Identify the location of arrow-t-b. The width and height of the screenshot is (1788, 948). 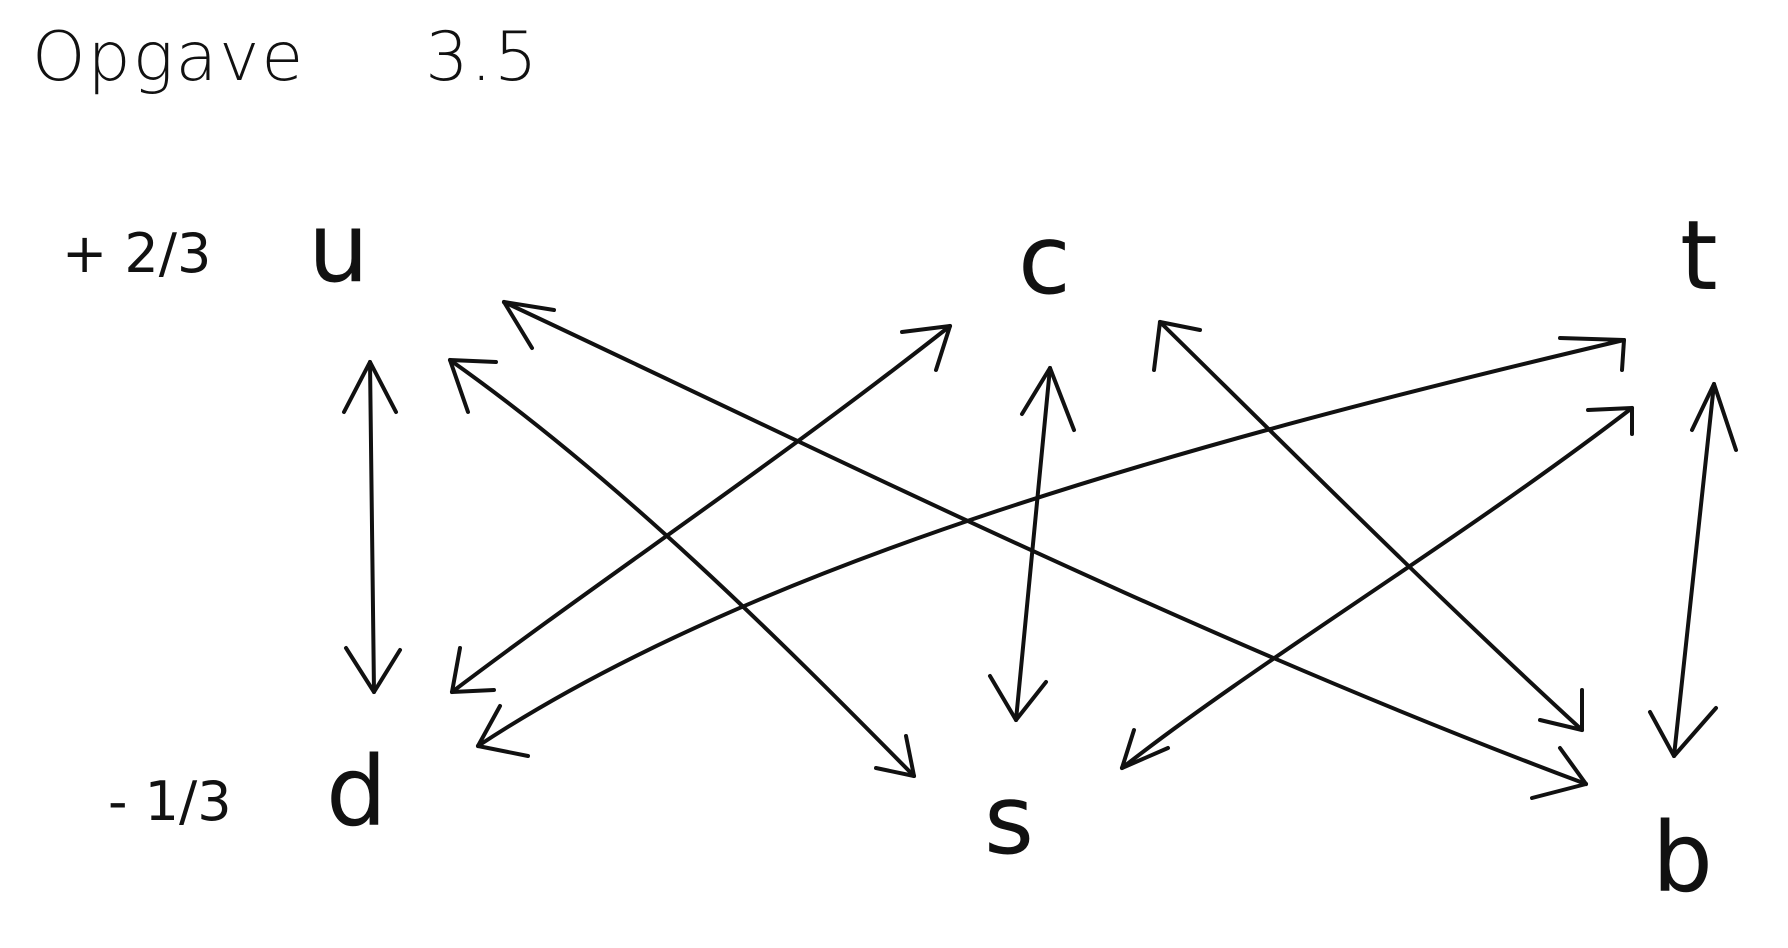
(1693, 570).